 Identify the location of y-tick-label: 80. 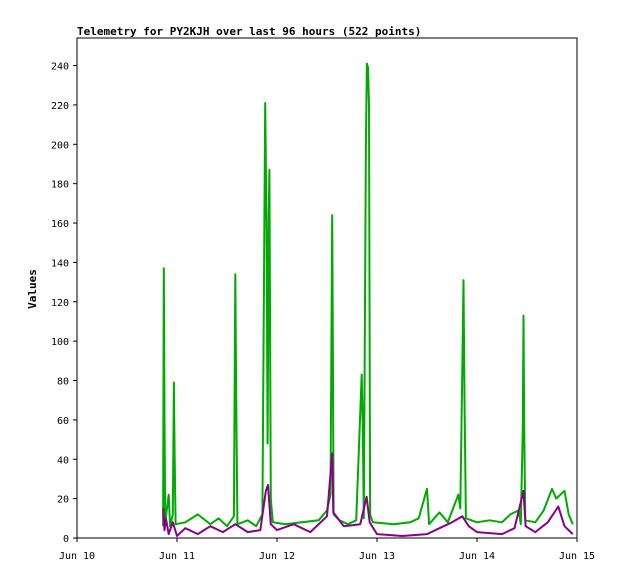
(63, 382).